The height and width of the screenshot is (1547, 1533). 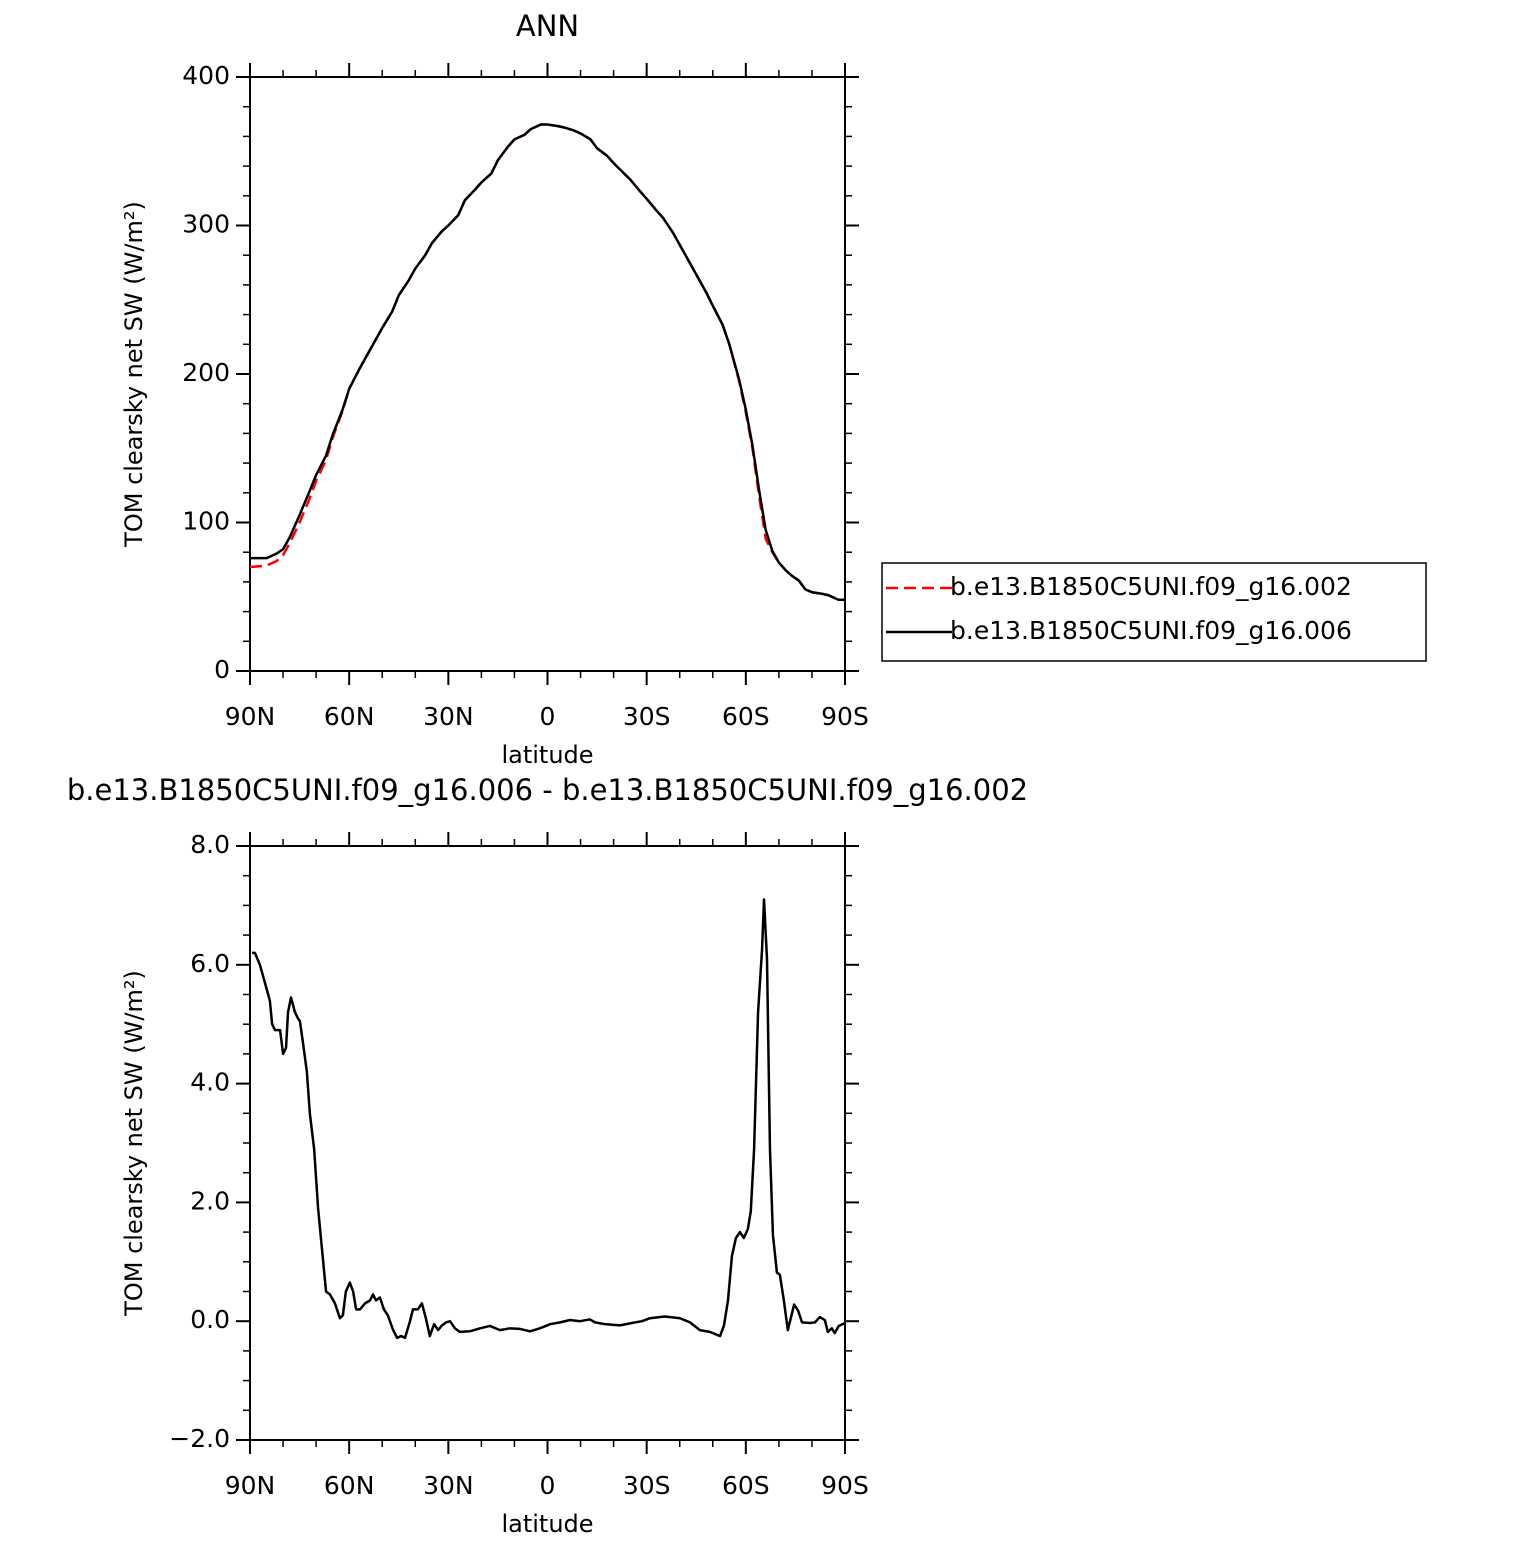 What do you see at coordinates (206, 372) in the screenshot?
I see `y-tick-label: 200` at bounding box center [206, 372].